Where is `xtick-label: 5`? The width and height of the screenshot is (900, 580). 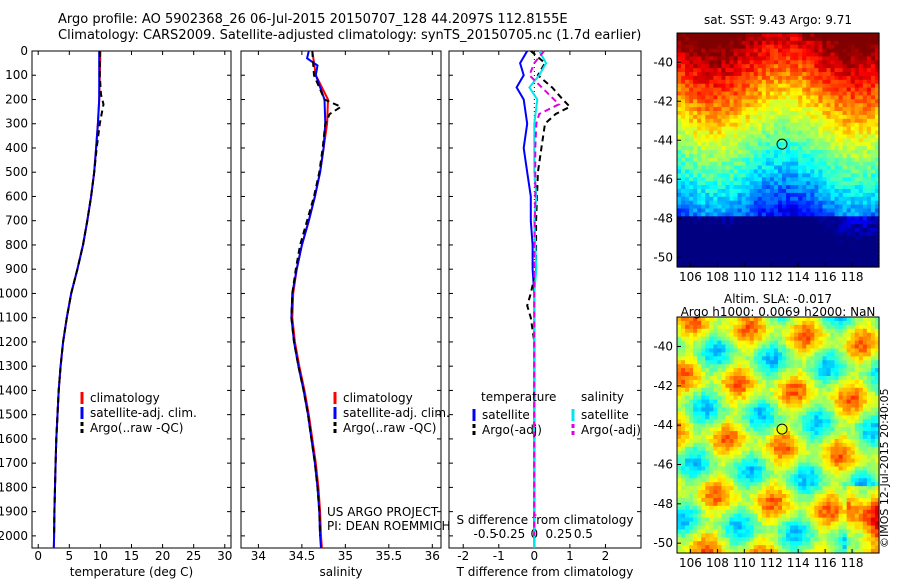
xtick-label: 5 is located at coordinates (69, 556).